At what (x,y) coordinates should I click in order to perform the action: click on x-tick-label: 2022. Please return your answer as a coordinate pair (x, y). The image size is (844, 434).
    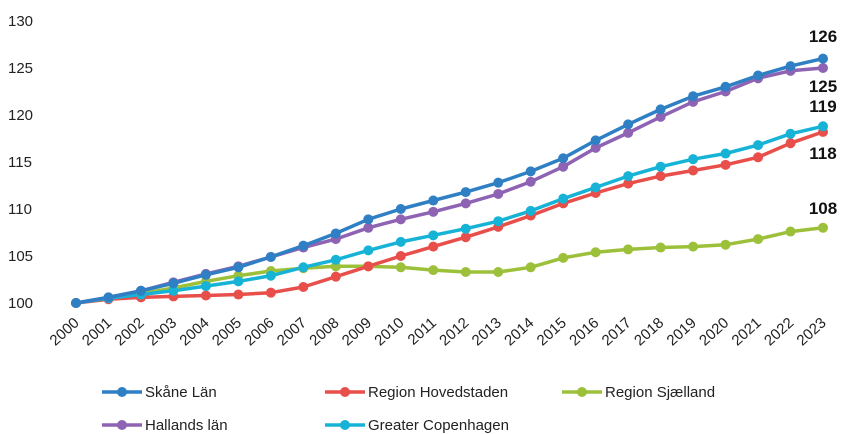
    Looking at the image, I should click on (779, 331).